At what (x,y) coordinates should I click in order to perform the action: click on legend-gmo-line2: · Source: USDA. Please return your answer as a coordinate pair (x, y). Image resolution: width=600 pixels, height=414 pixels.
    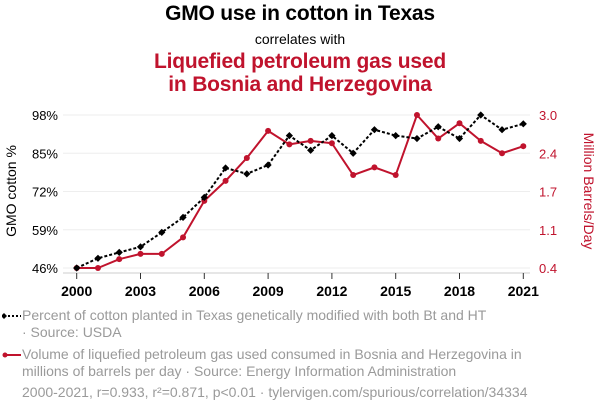
    Looking at the image, I should click on (72, 332).